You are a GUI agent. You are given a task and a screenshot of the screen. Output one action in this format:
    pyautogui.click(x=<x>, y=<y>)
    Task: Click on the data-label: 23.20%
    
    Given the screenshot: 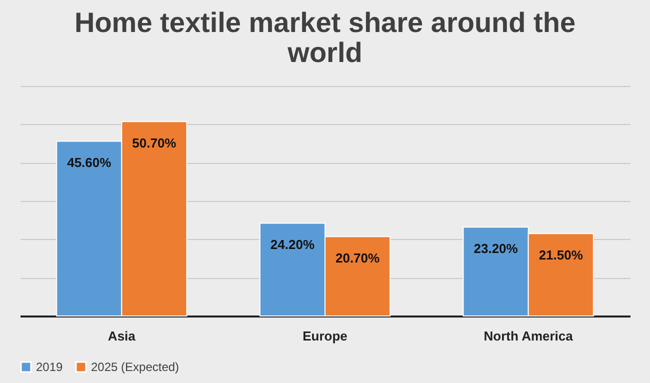 What is the action you would take?
    pyautogui.click(x=496, y=248)
    